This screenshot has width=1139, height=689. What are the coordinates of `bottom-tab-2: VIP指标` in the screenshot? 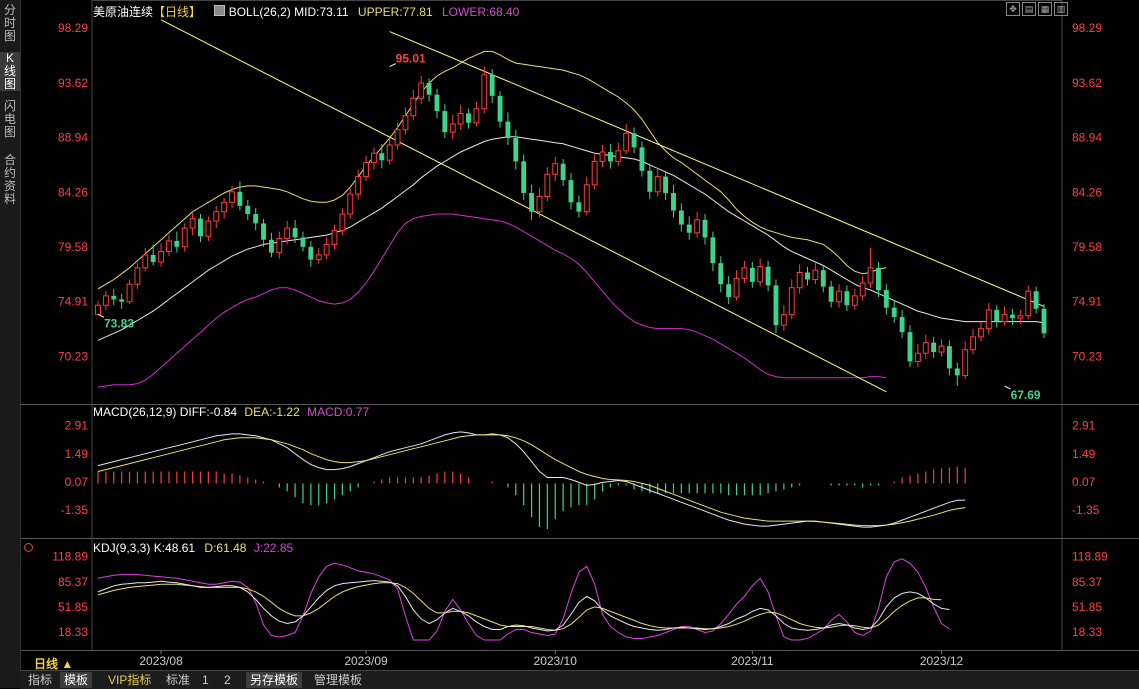 It's located at (130, 680).